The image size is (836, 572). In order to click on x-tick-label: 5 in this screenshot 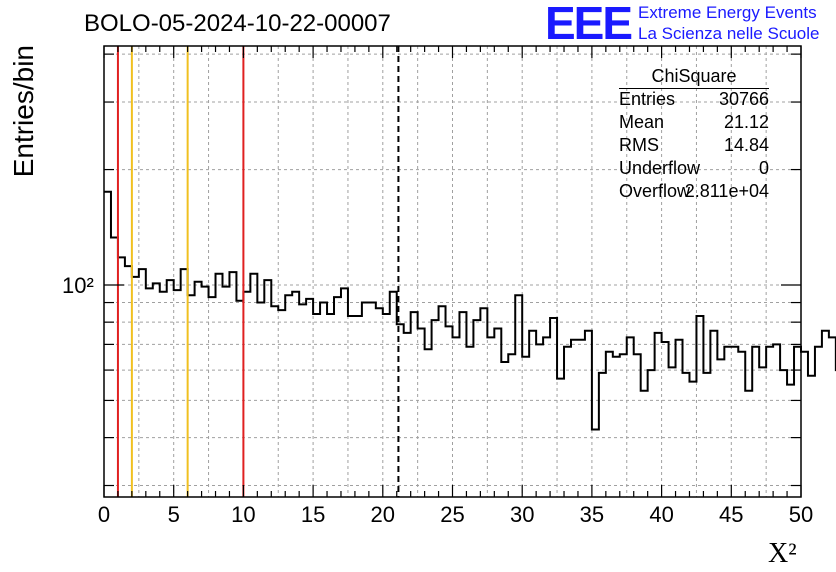, I will do `click(174, 514)`.